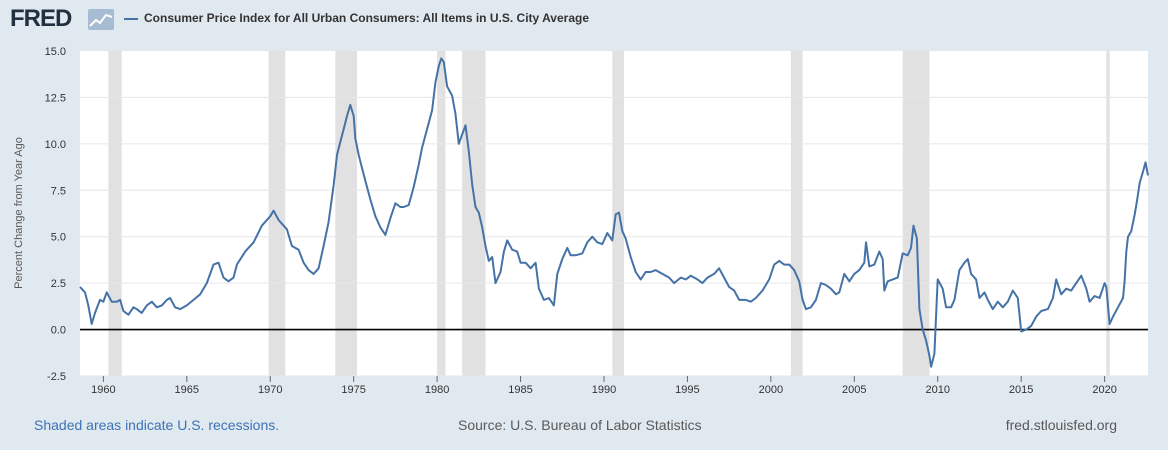 Image resolution: width=1168 pixels, height=450 pixels. What do you see at coordinates (580, 425) in the screenshot?
I see `source-text: Source: U.S. Bureau of Labor Statistics` at bounding box center [580, 425].